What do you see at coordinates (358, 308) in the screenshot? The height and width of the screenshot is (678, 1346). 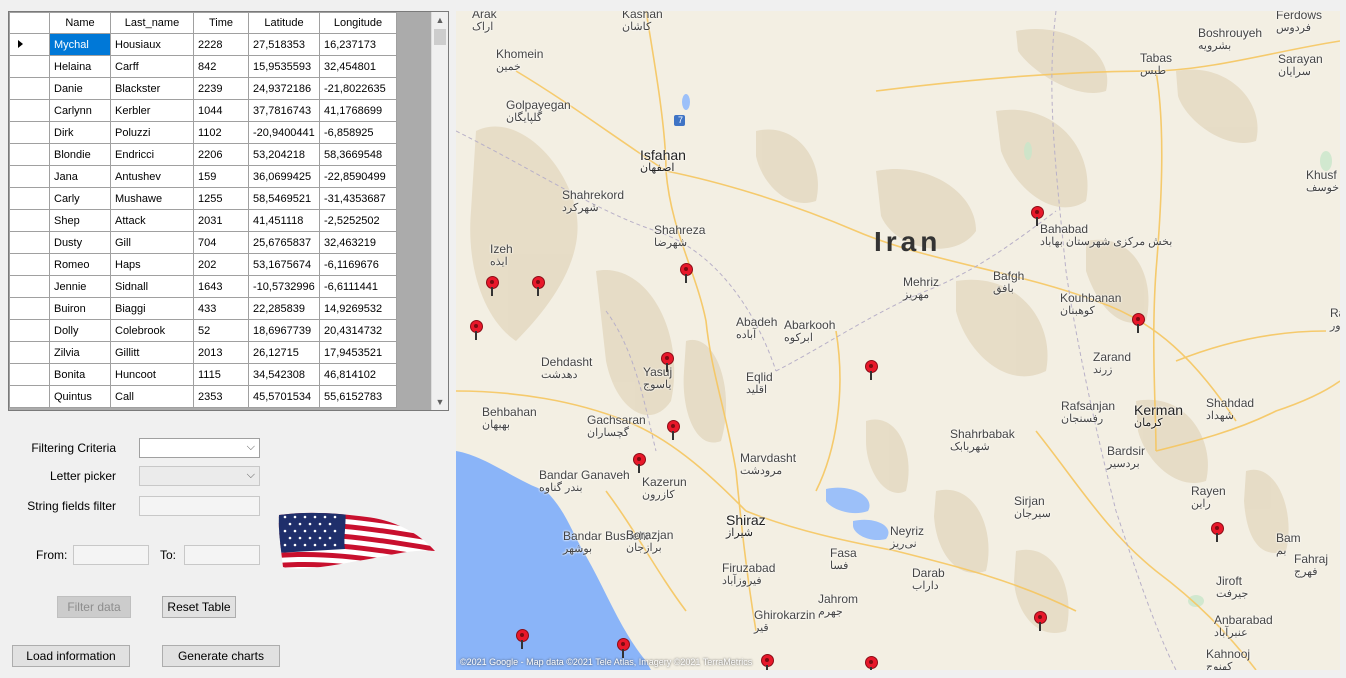 I see `cell-longitude: 14,9269532` at bounding box center [358, 308].